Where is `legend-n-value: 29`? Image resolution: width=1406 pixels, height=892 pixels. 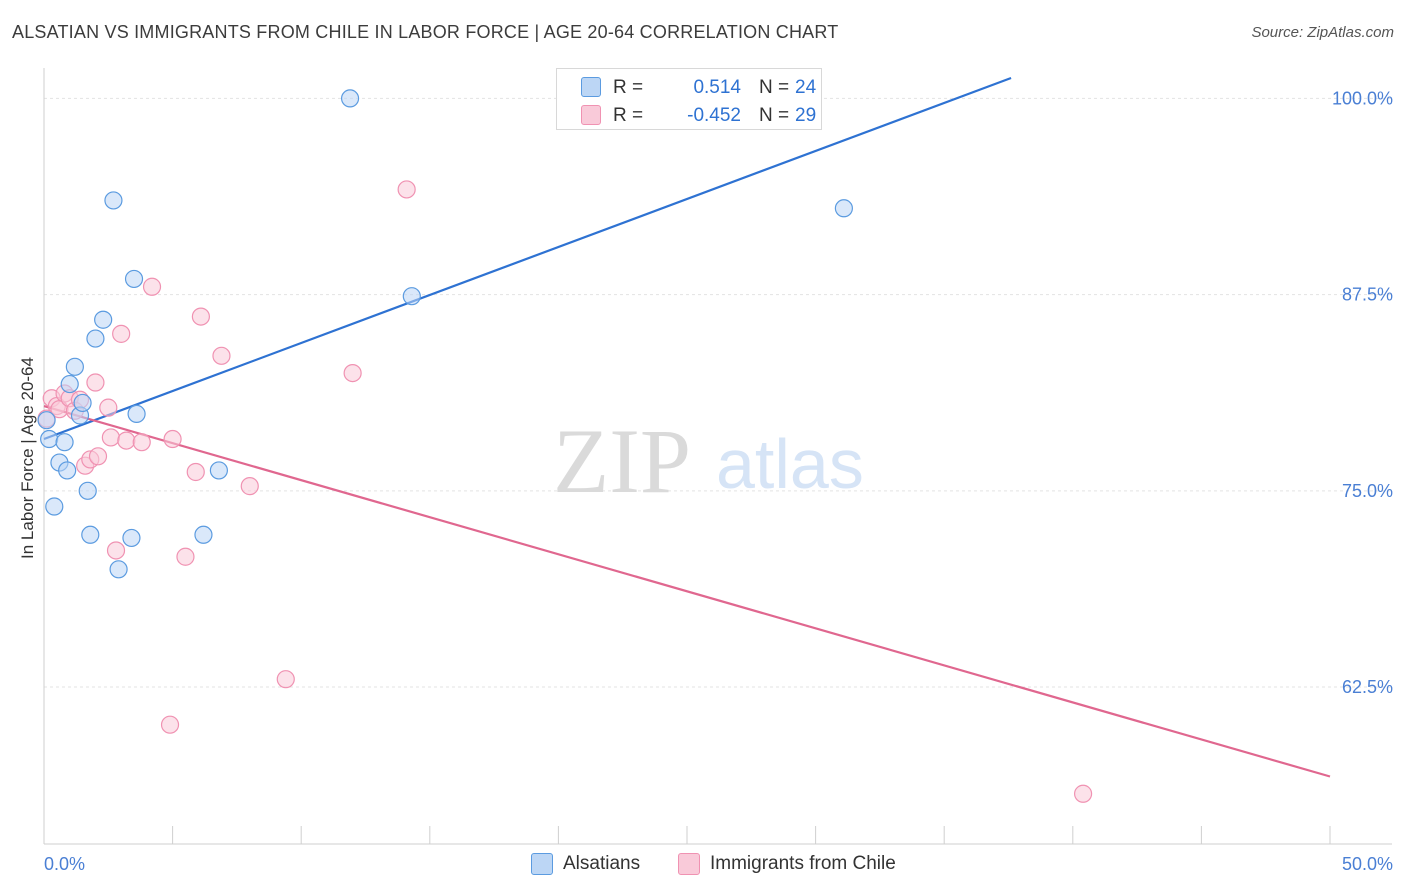 legend-n-value: 29 is located at coordinates (806, 115).